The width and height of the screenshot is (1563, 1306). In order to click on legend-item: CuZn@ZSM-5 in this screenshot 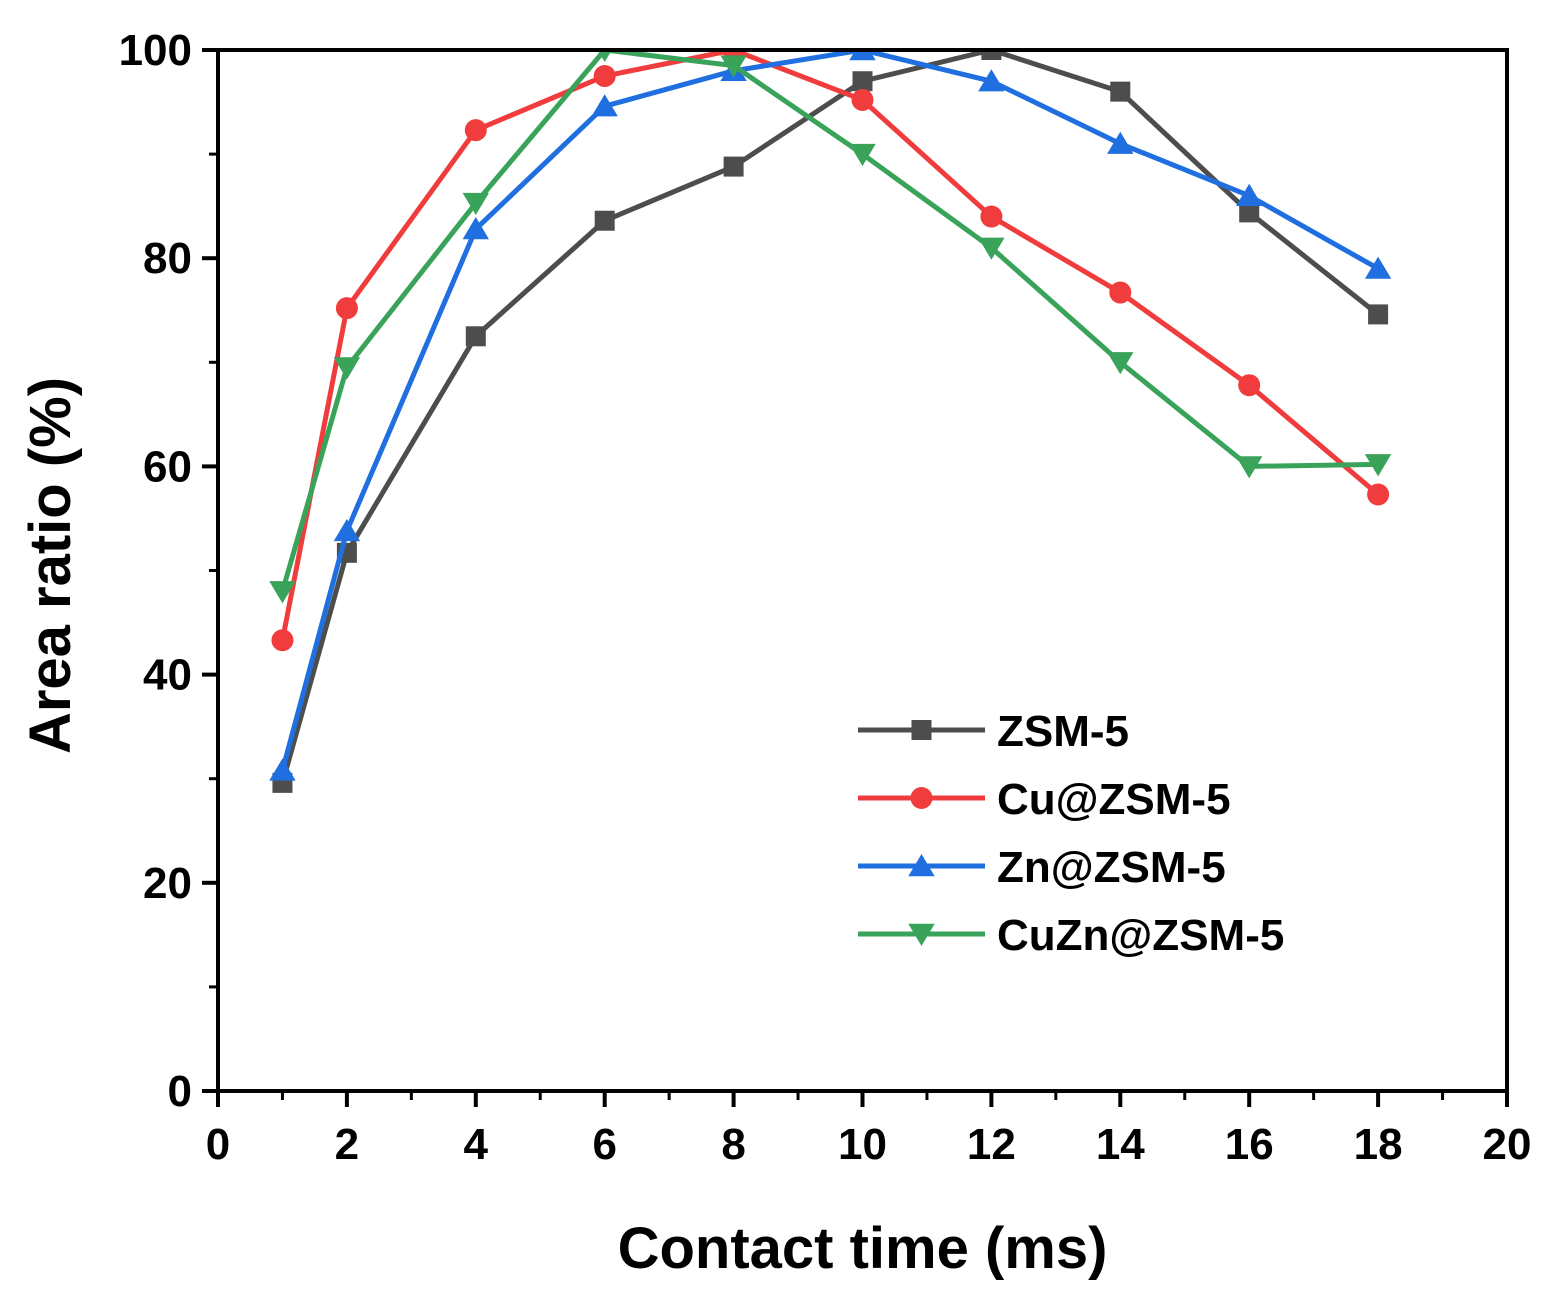, I will do `click(1071, 935)`.